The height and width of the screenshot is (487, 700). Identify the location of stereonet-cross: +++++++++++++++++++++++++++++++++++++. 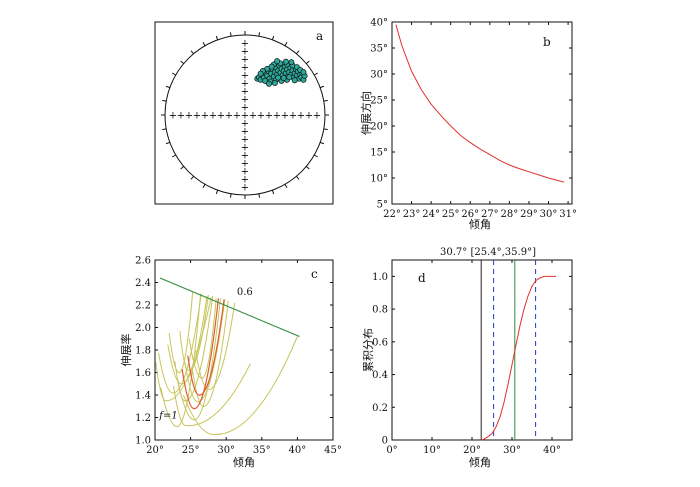
(245, 116).